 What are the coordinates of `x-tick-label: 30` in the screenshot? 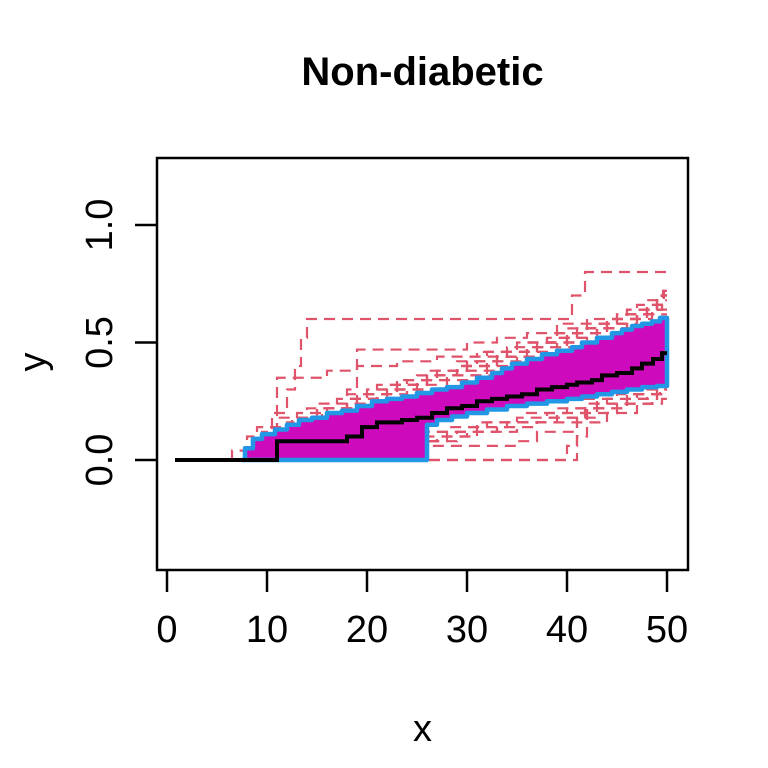 It's located at (467, 630).